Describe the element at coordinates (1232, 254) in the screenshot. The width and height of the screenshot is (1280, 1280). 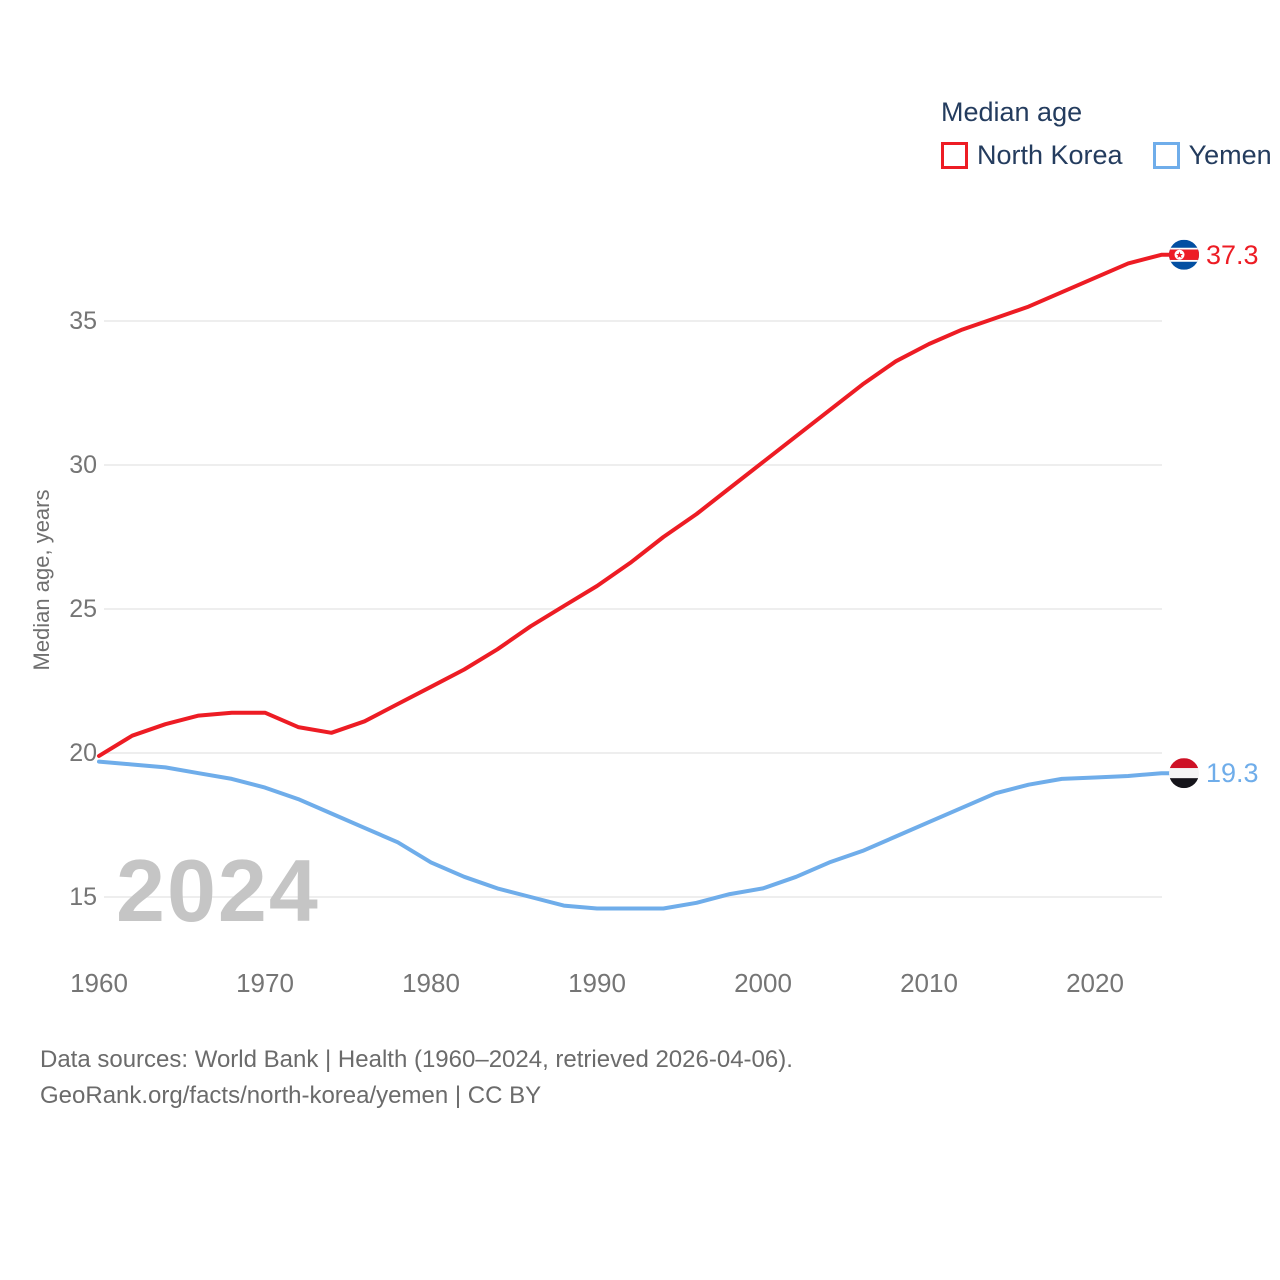
I see `north-korea-end-value: 37.3` at that location.